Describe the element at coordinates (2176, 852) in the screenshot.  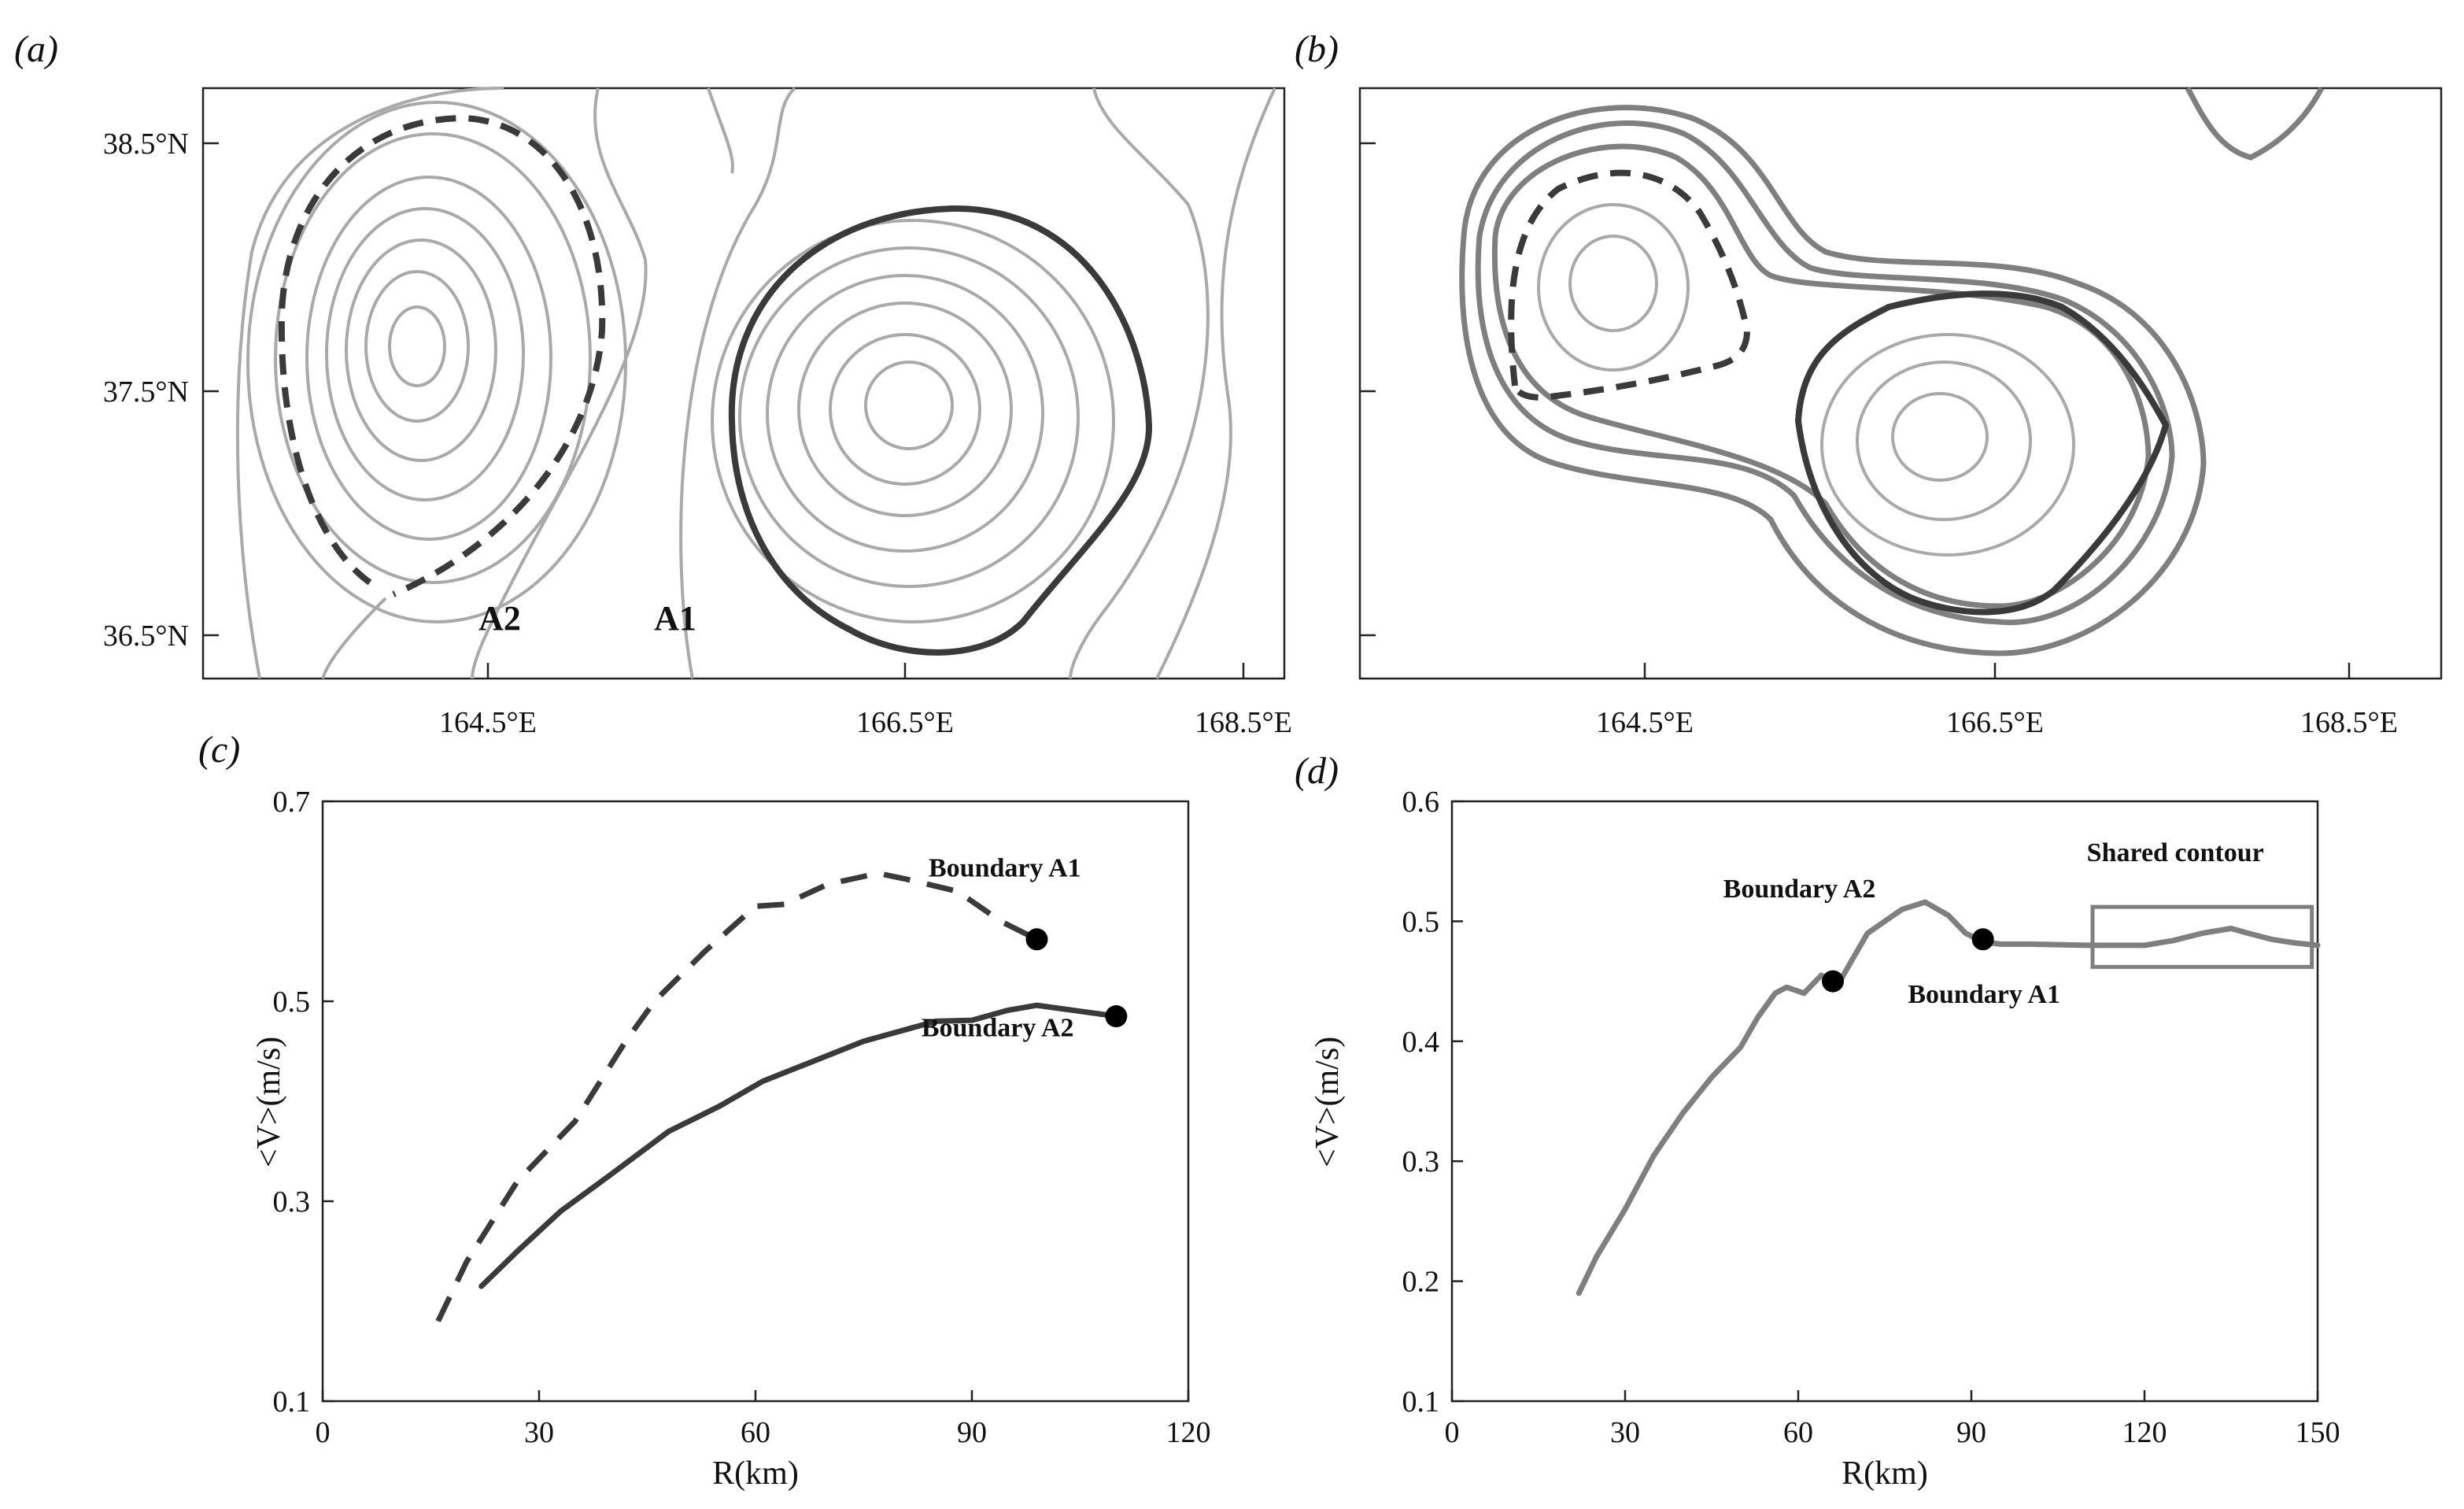
I see `annotation-shared-contour: Shared contour` at that location.